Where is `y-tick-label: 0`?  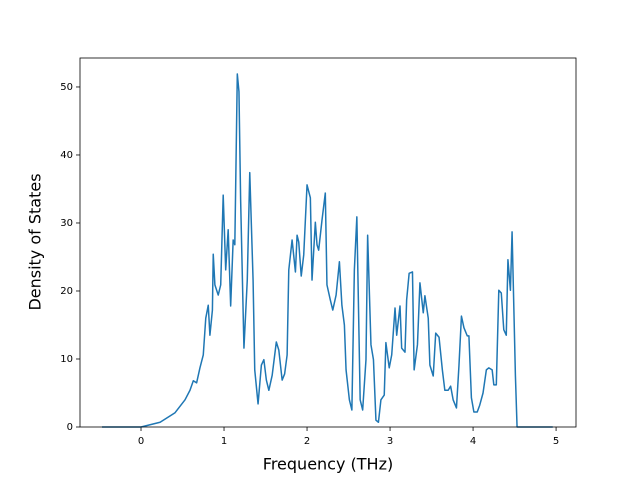
y-tick-label: 0 is located at coordinates (70, 427).